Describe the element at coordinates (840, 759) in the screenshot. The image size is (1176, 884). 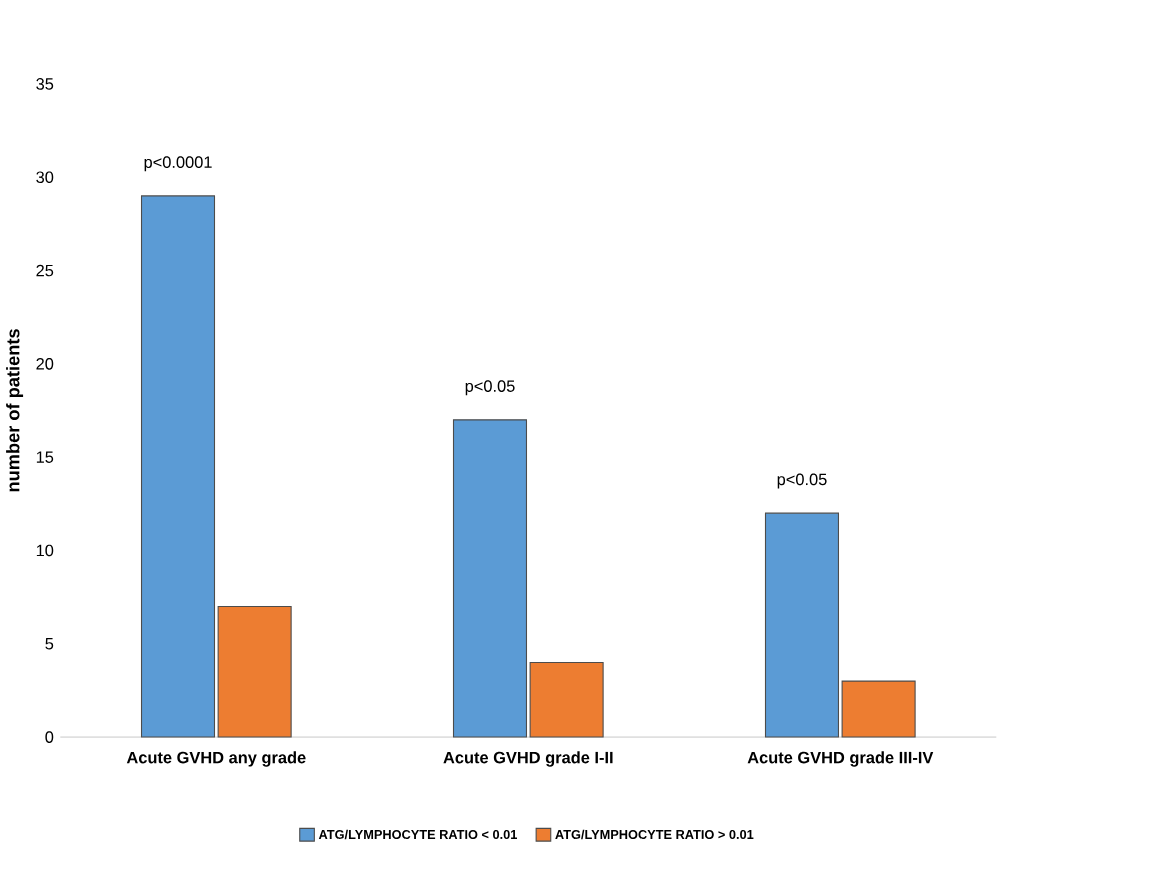
I see `x-tick-label: Acute GVHD grade III-IV` at that location.